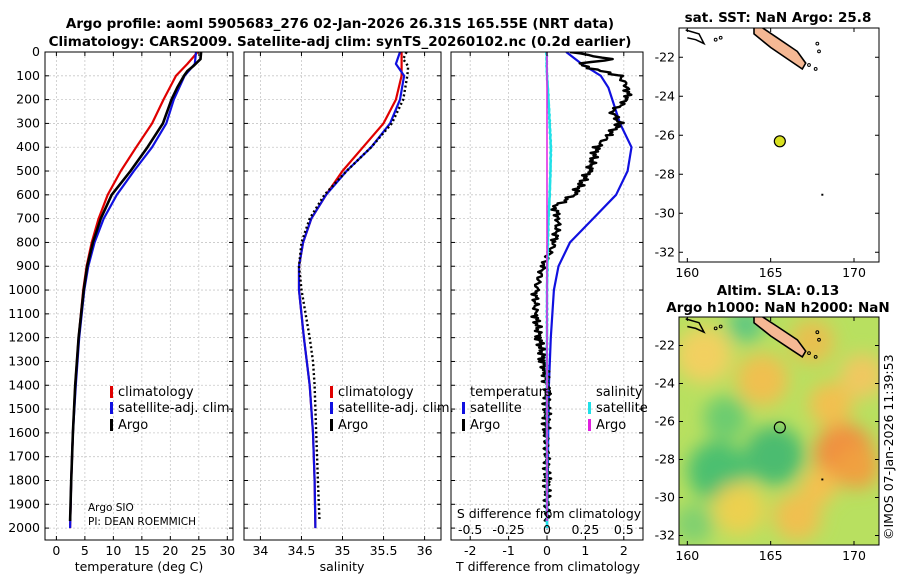 Image resolution: width=900 pixels, height=580 pixels. I want to click on y-tick-label: -24, so click(665, 95).